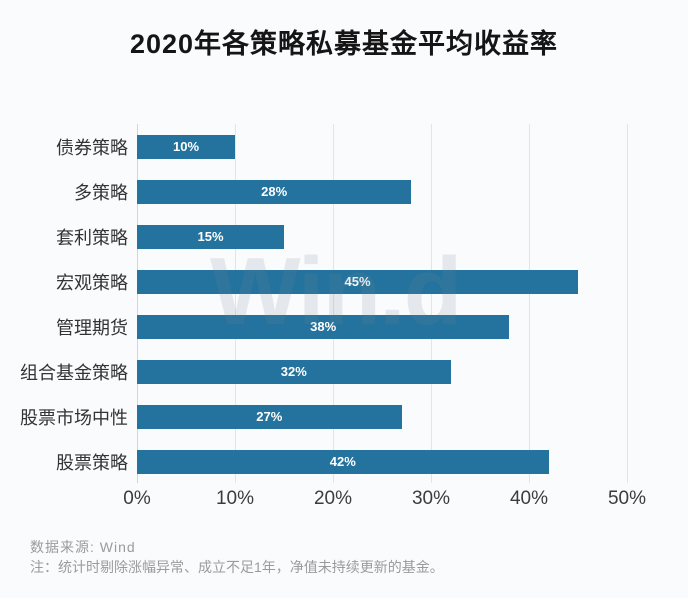  What do you see at coordinates (83, 547) in the screenshot?
I see `data-source-note: 数据来源: Wind` at bounding box center [83, 547].